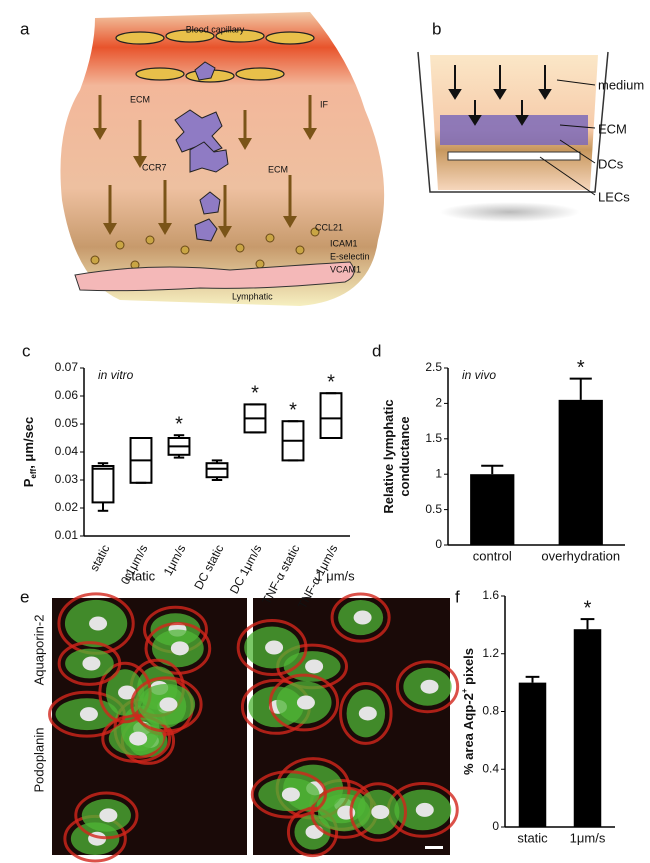  I want to click on y-axis-label-part: P, so click(28, 482).